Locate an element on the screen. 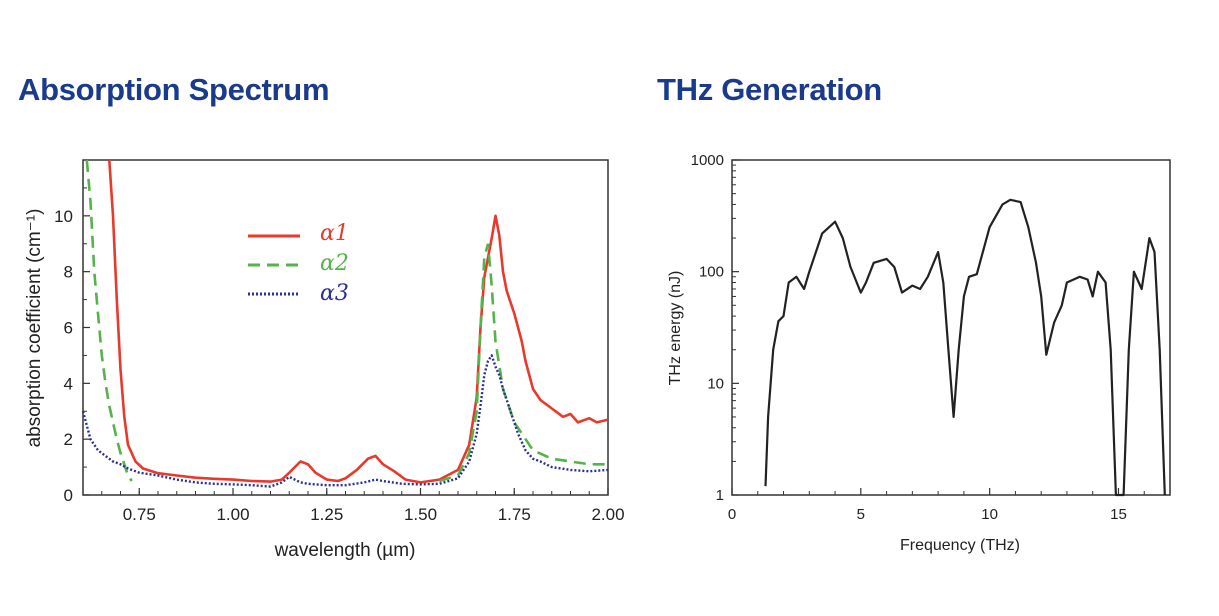 This screenshot has height=616, width=1219. thz-y-tick-label: 1 is located at coordinates (720, 495).